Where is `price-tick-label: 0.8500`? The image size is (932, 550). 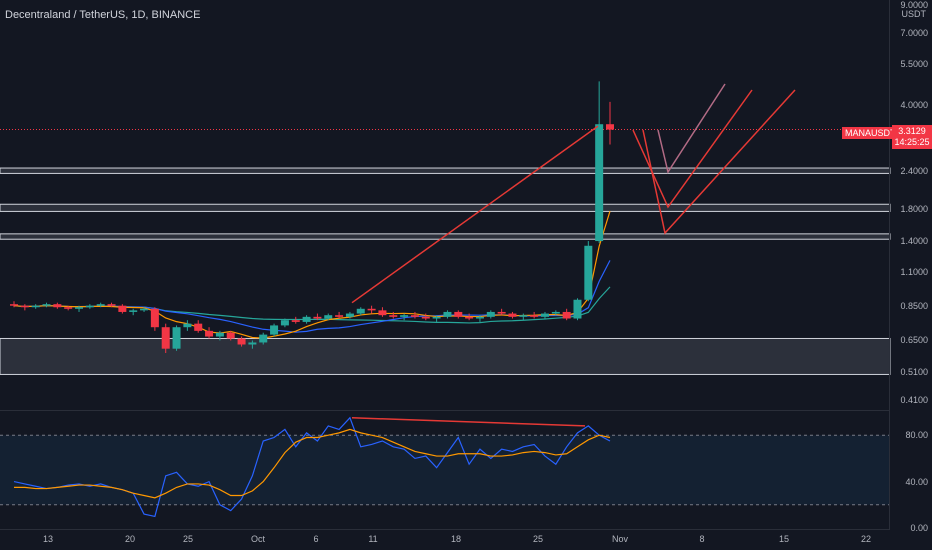
price-tick-label: 0.8500 is located at coordinates (914, 305).